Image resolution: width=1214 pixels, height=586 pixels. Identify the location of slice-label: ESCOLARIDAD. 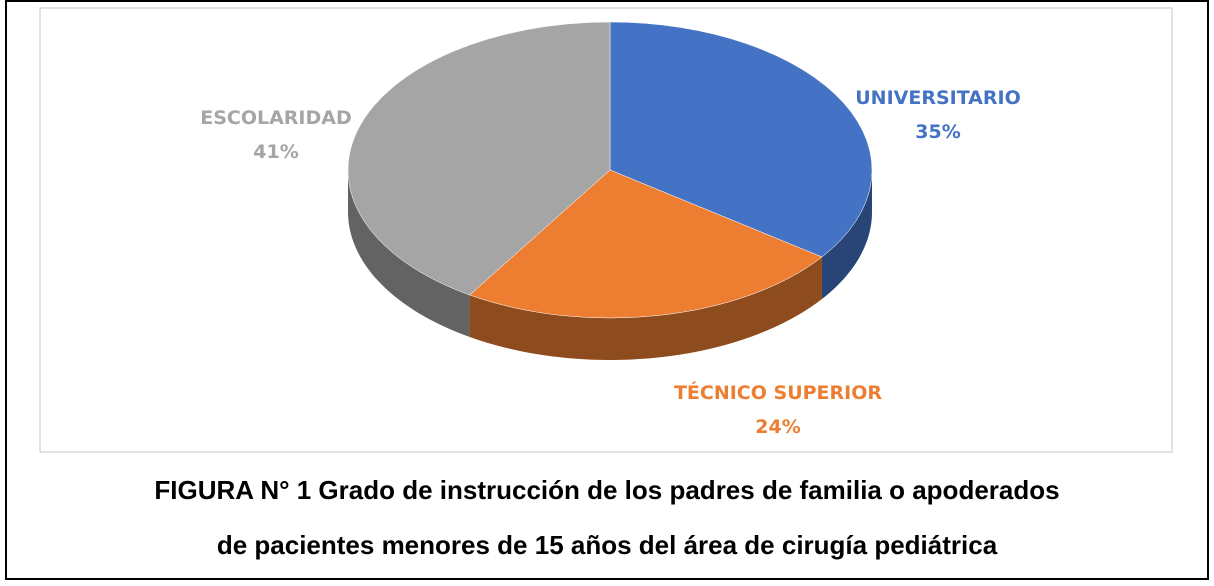
(276, 118).